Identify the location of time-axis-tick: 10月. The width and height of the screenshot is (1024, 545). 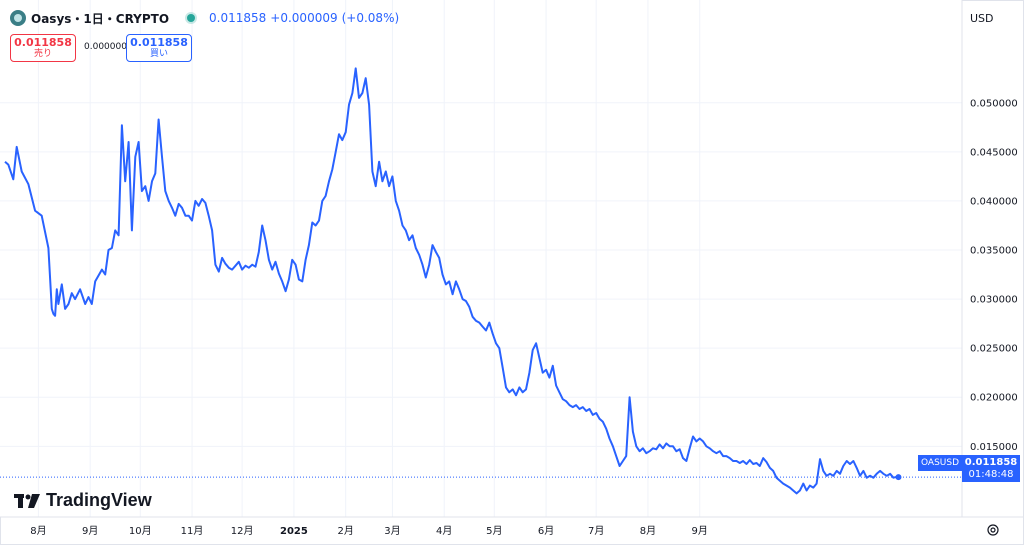
(140, 531).